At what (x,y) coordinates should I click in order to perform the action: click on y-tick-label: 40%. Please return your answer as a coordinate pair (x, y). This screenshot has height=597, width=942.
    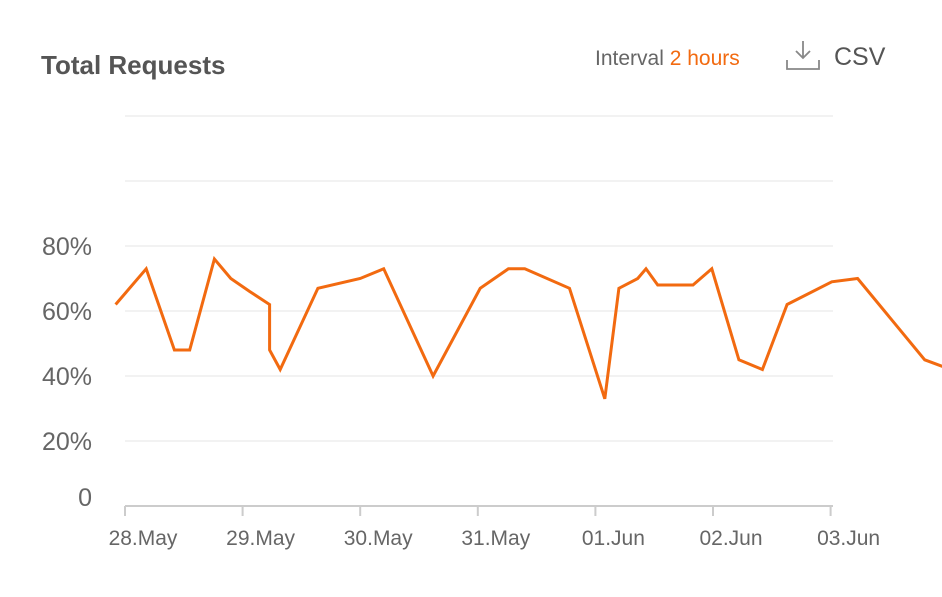
    Looking at the image, I should click on (67, 377).